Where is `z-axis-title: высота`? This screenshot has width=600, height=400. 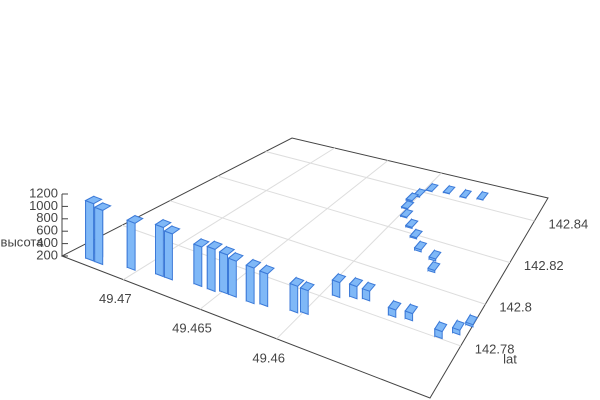
z-axis-title: высота is located at coordinates (23, 241).